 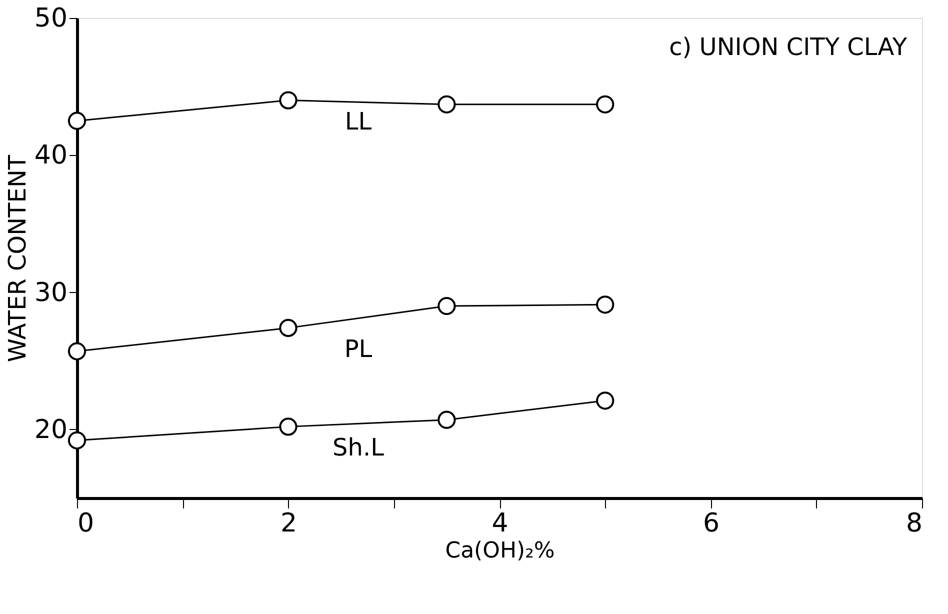 I want to click on annotation: c) UNION CITY CLAY, so click(x=788, y=47).